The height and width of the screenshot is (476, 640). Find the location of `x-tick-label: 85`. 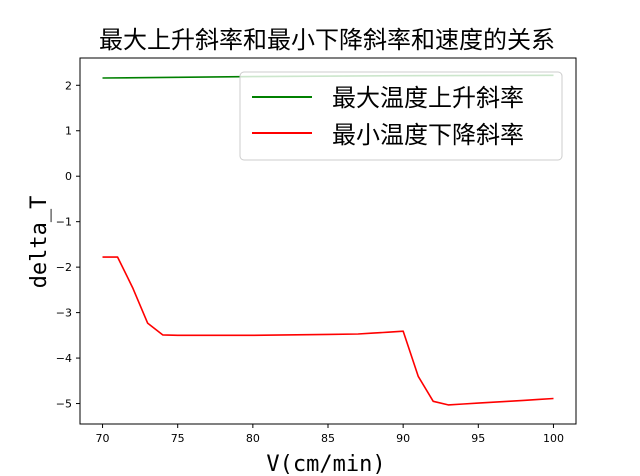

x-tick-label: 85 is located at coordinates (328, 438).